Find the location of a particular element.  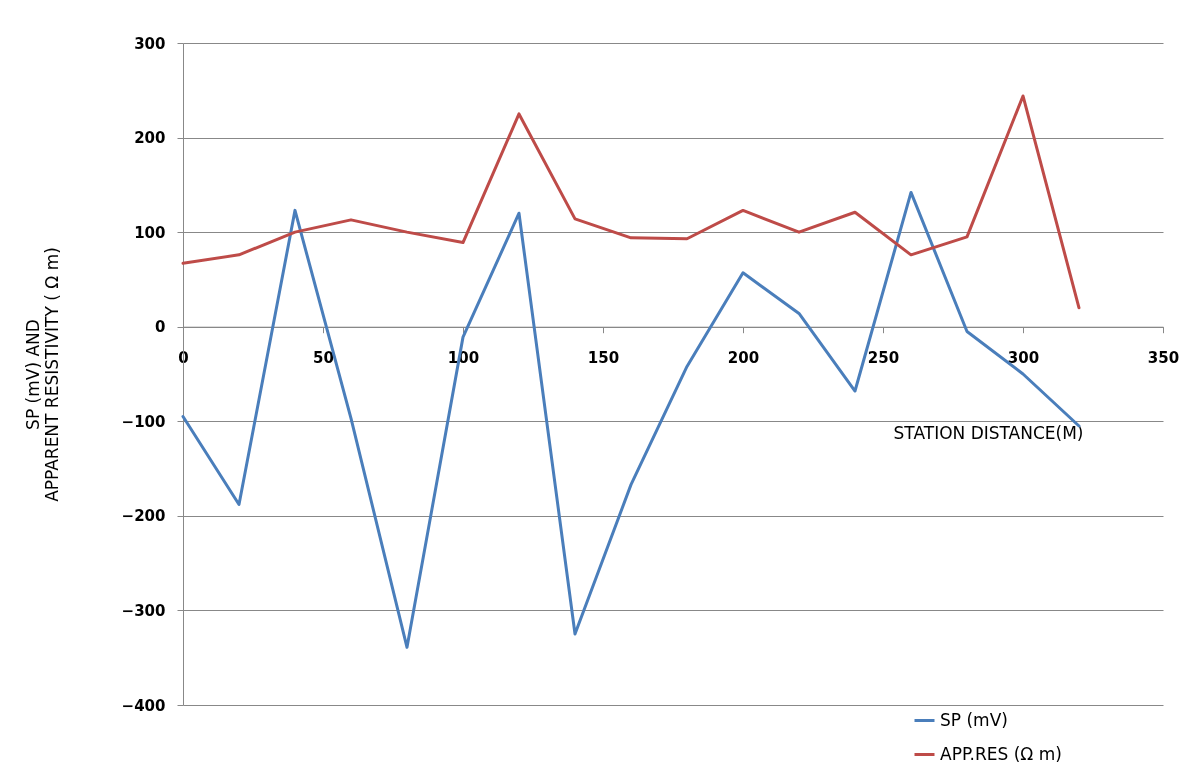

y-tick-label: 200 is located at coordinates (150, 138).